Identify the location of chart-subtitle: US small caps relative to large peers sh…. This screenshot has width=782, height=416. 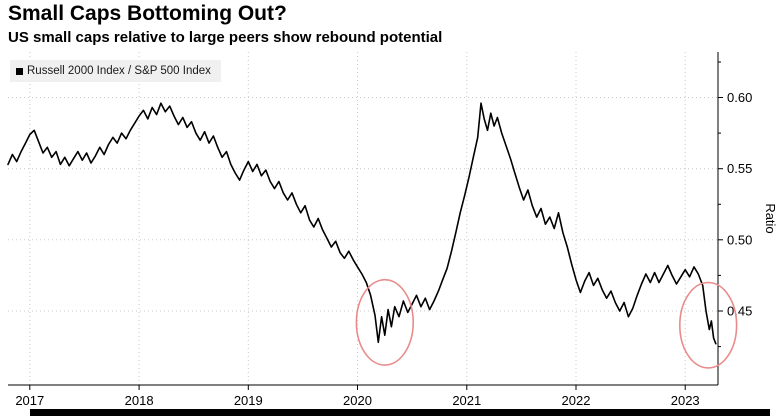
(225, 37).